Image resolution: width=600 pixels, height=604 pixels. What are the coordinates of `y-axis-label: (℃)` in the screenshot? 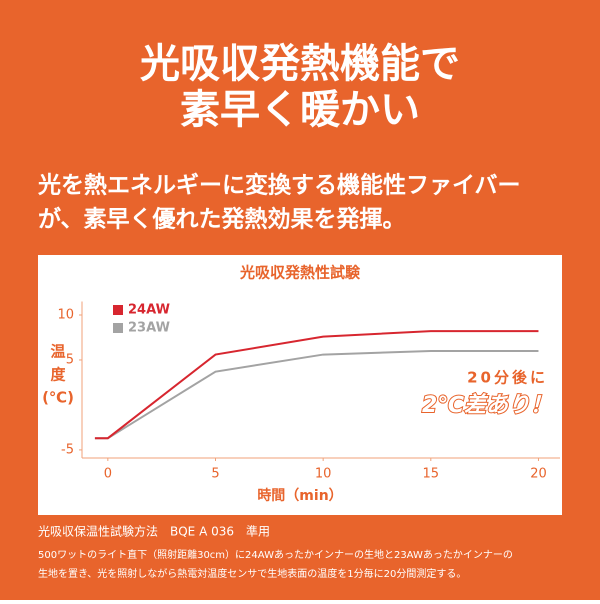 It's located at (58, 398).